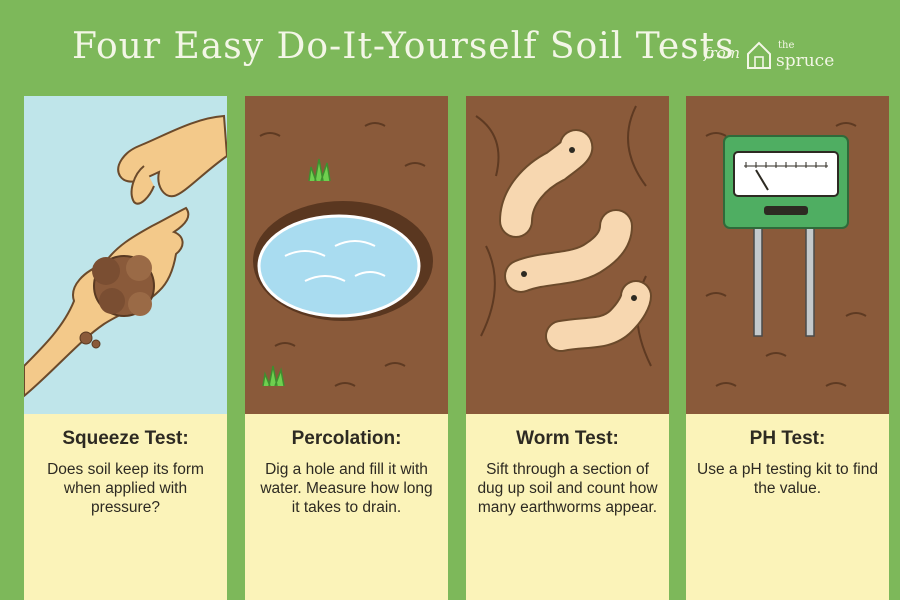 Image resolution: width=900 pixels, height=600 pixels. I want to click on panel-title: PH Test:, so click(787, 438).